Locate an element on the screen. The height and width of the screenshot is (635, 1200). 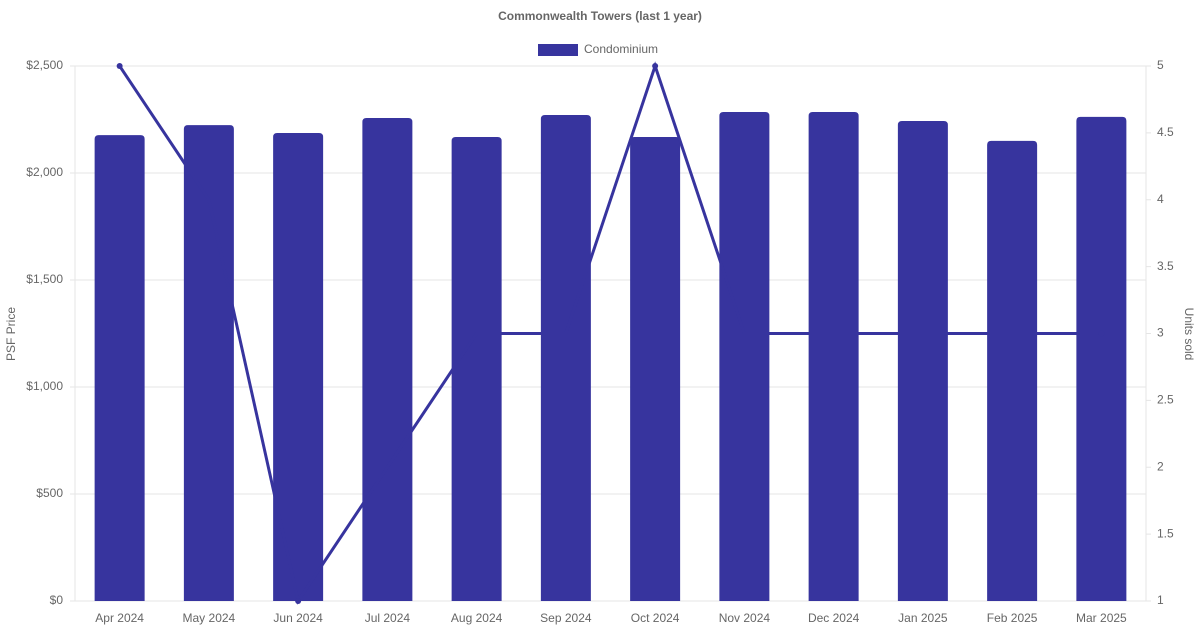
x-tick-label: Jun 2024 is located at coordinates (298, 618).